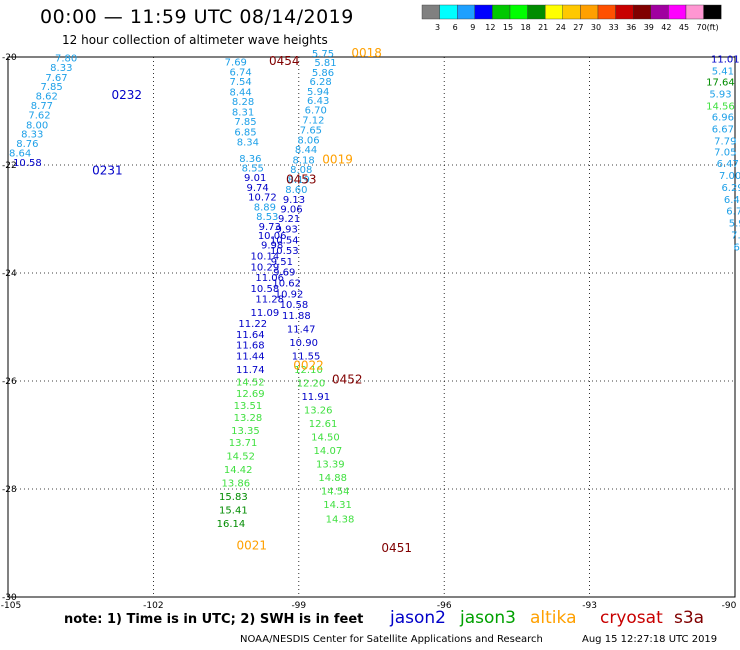  What do you see at coordinates (284, 61) in the screenshot?
I see `pass-time-label: 0454` at bounding box center [284, 61].